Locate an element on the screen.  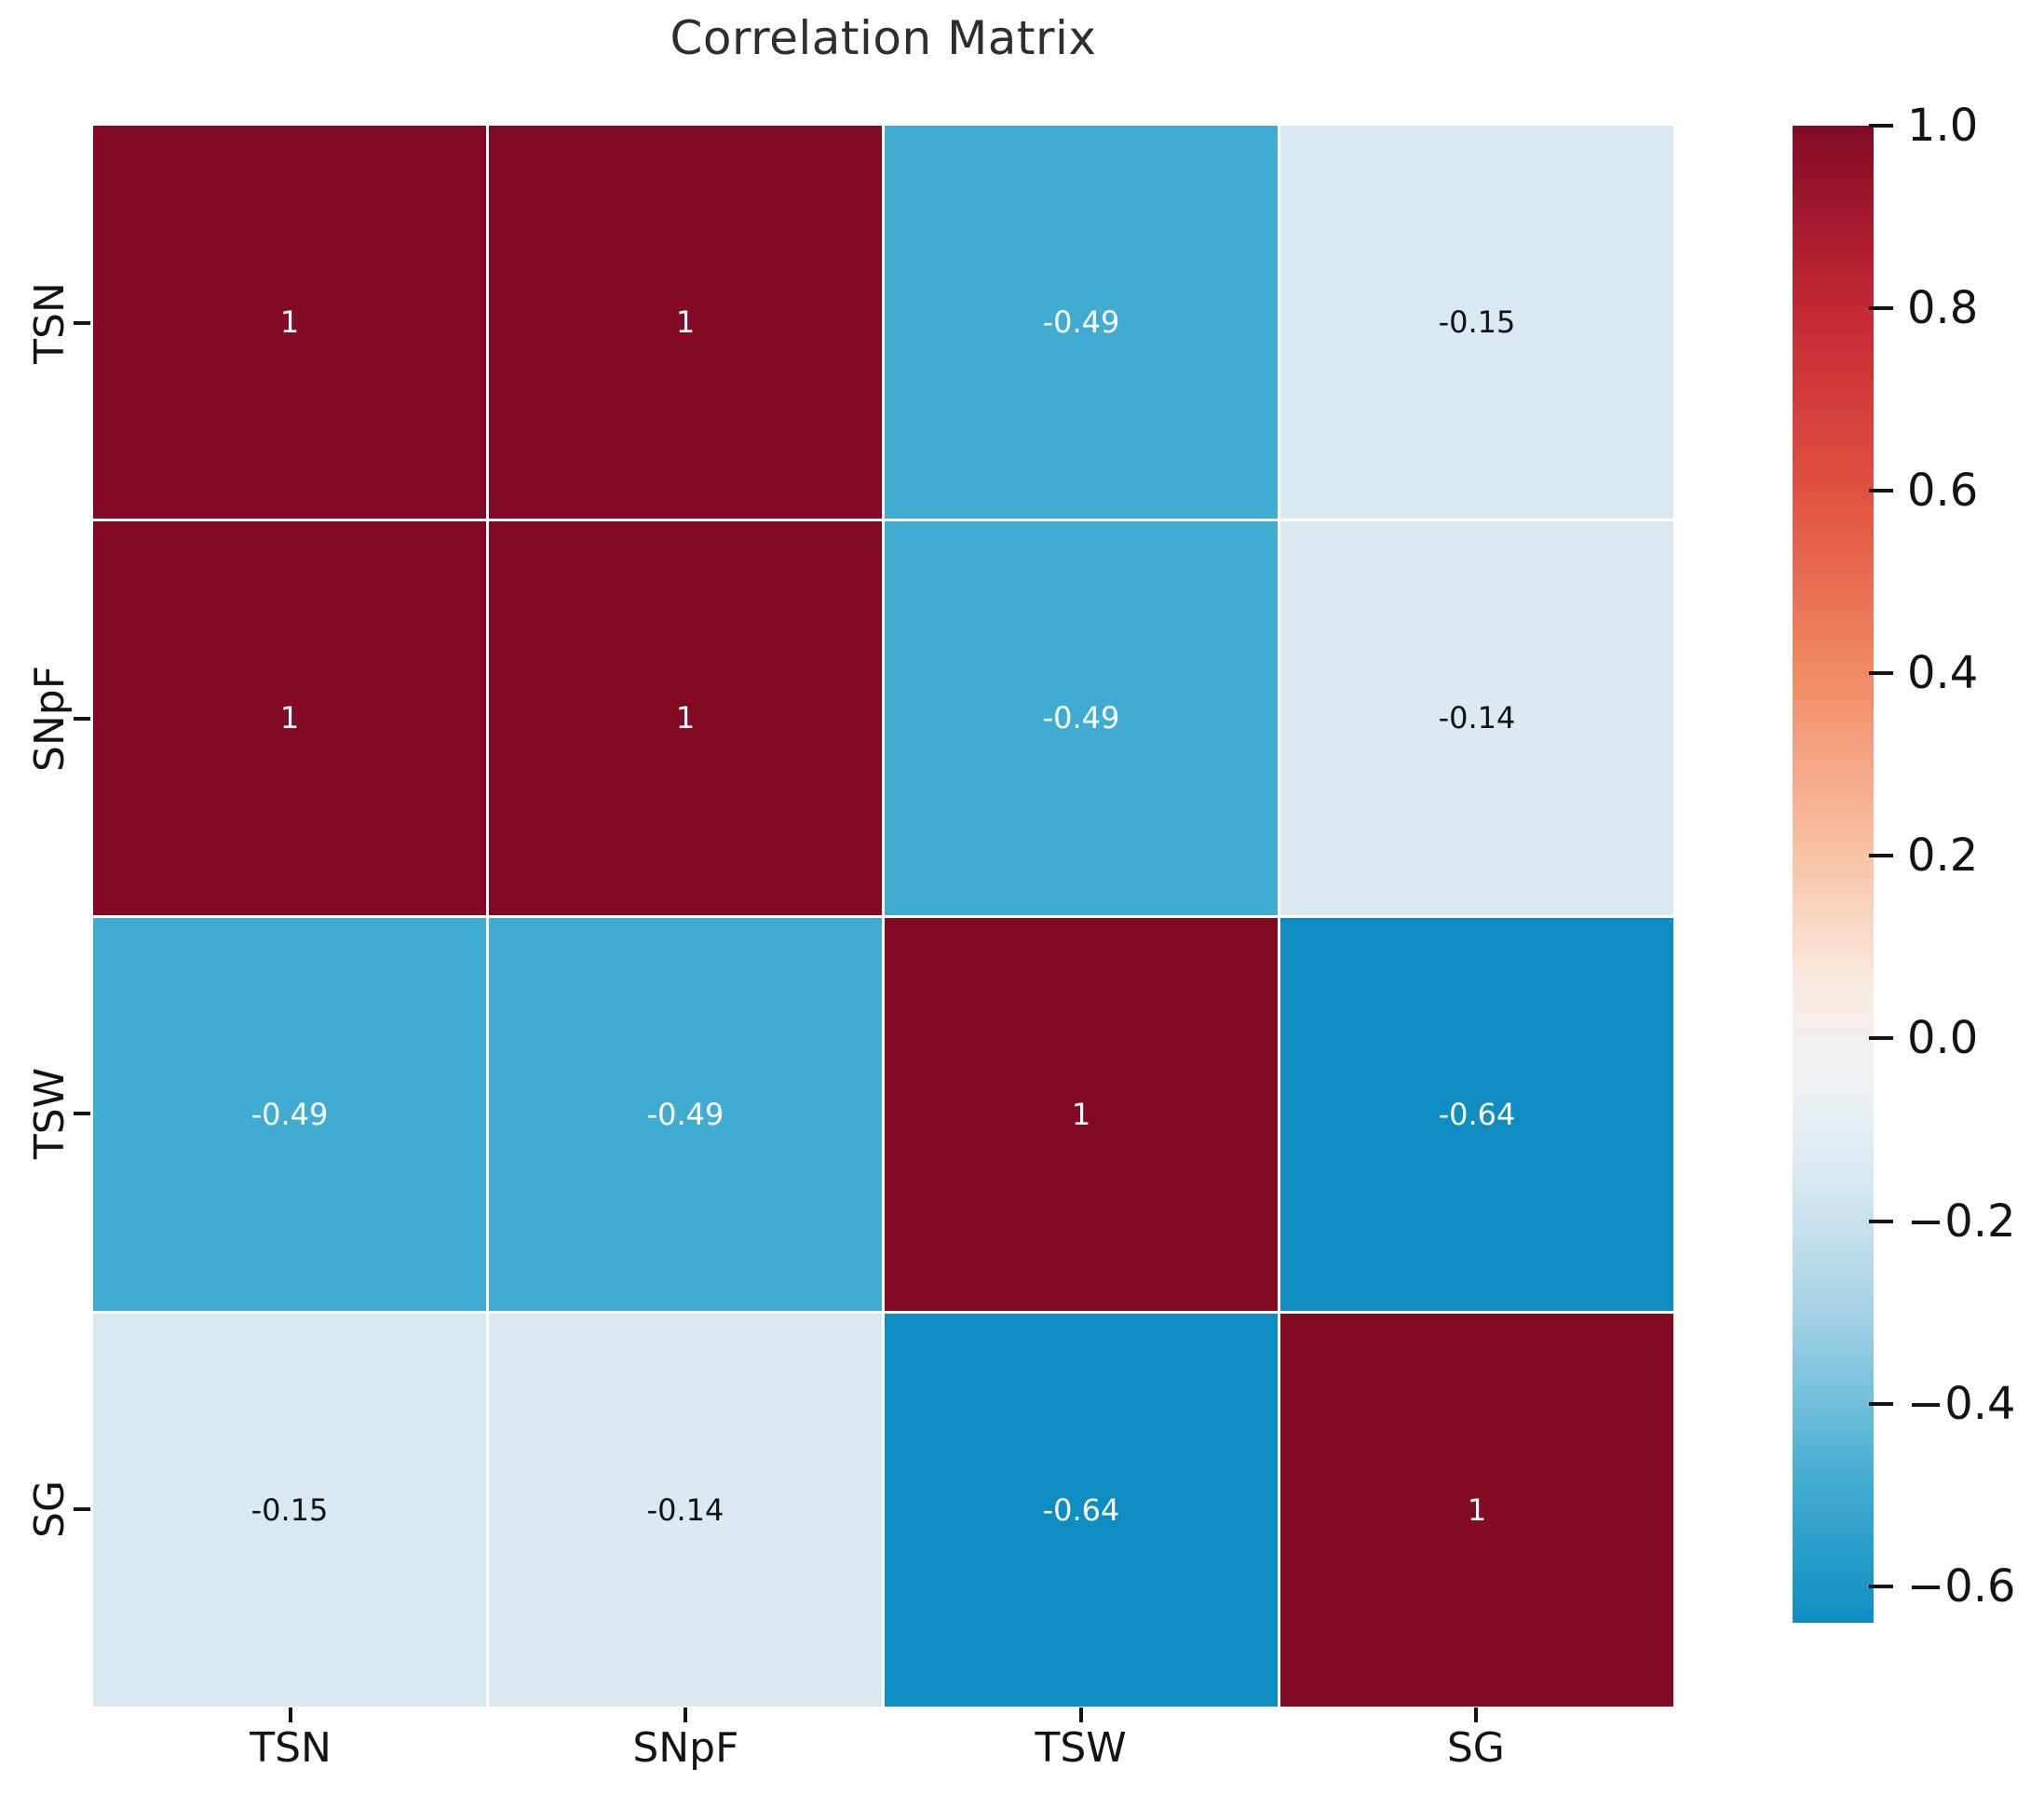
colorbar-tick-label-−0.6: −0.6 is located at coordinates (1961, 1586).